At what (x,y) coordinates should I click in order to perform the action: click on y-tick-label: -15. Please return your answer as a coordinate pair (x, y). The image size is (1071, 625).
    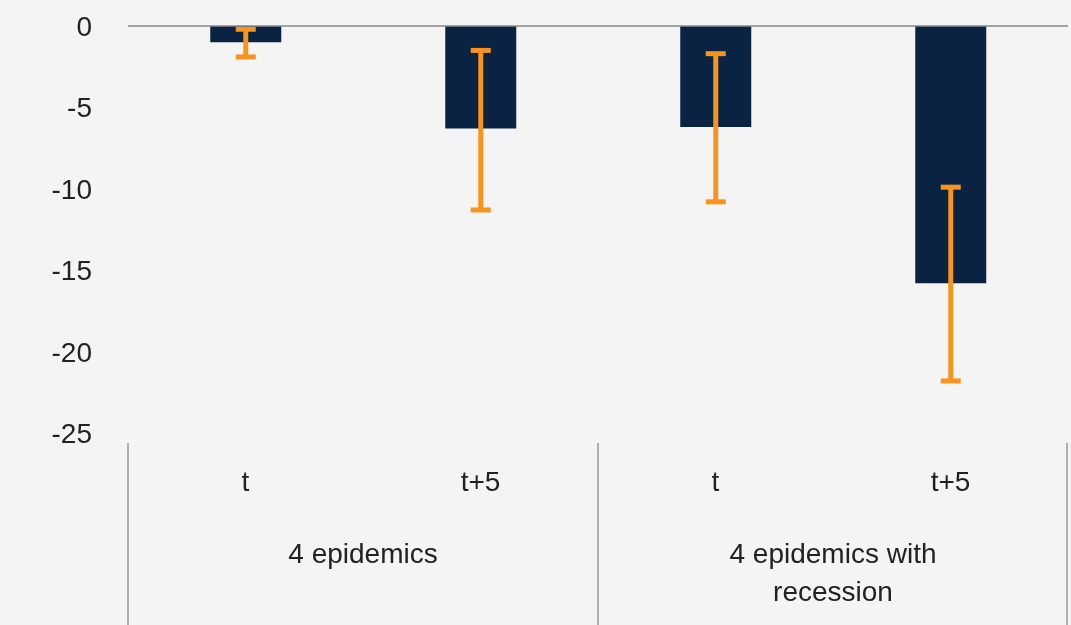
    Looking at the image, I should click on (71, 271).